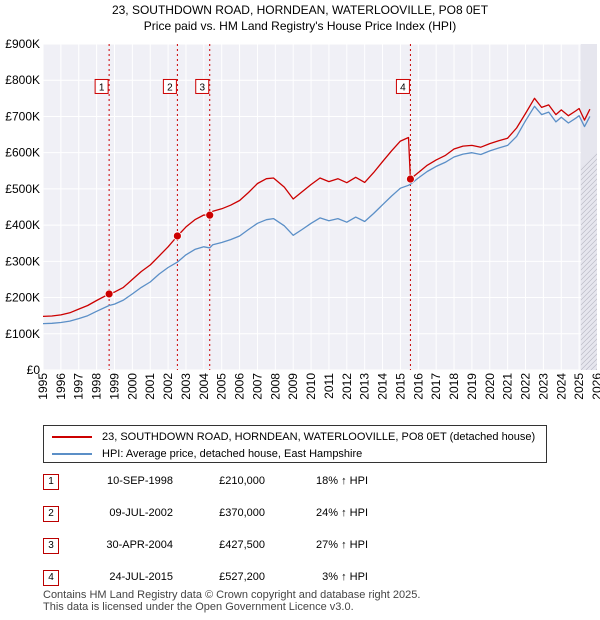 The image size is (600, 620). What do you see at coordinates (72, 454) in the screenshot?
I see `legend-swatch-hpi` at bounding box center [72, 454].